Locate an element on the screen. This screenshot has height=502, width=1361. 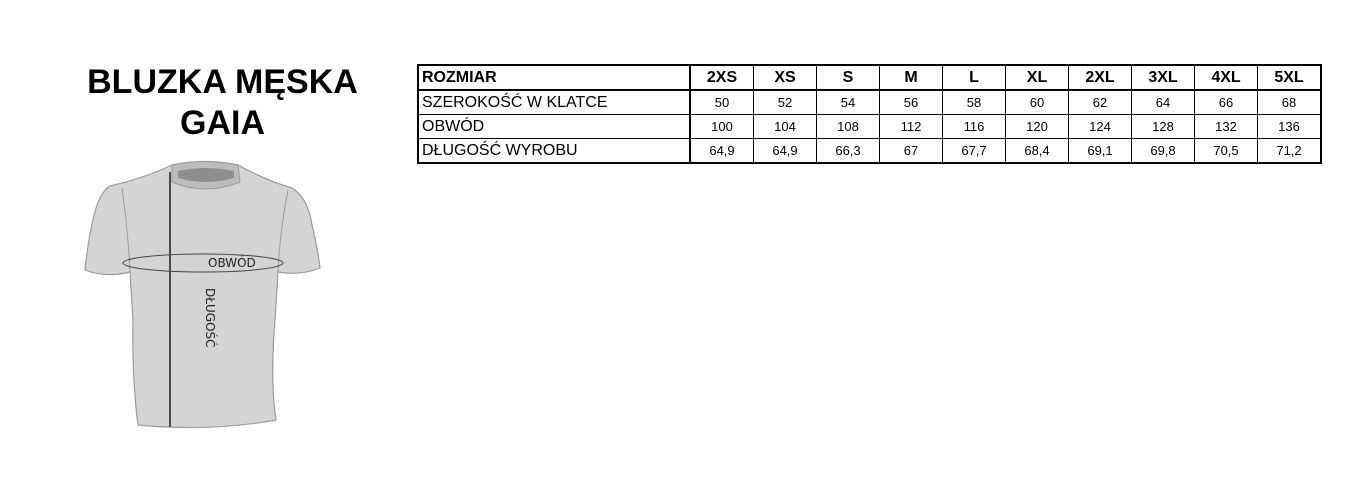
table-cell: 58 is located at coordinates (974, 102).